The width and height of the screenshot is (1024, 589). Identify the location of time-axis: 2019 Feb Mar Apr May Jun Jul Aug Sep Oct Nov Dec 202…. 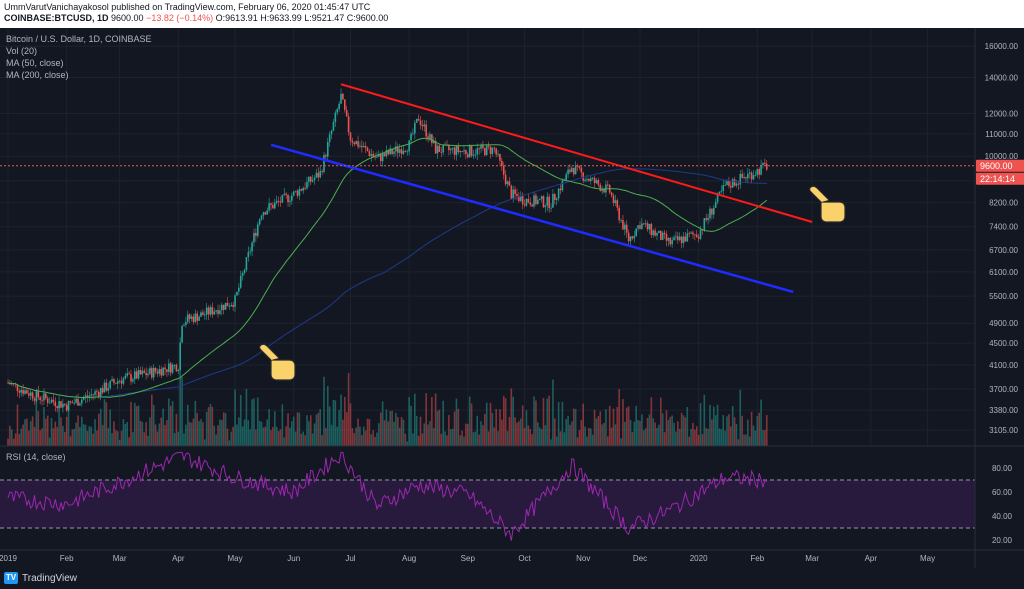
(512, 556).